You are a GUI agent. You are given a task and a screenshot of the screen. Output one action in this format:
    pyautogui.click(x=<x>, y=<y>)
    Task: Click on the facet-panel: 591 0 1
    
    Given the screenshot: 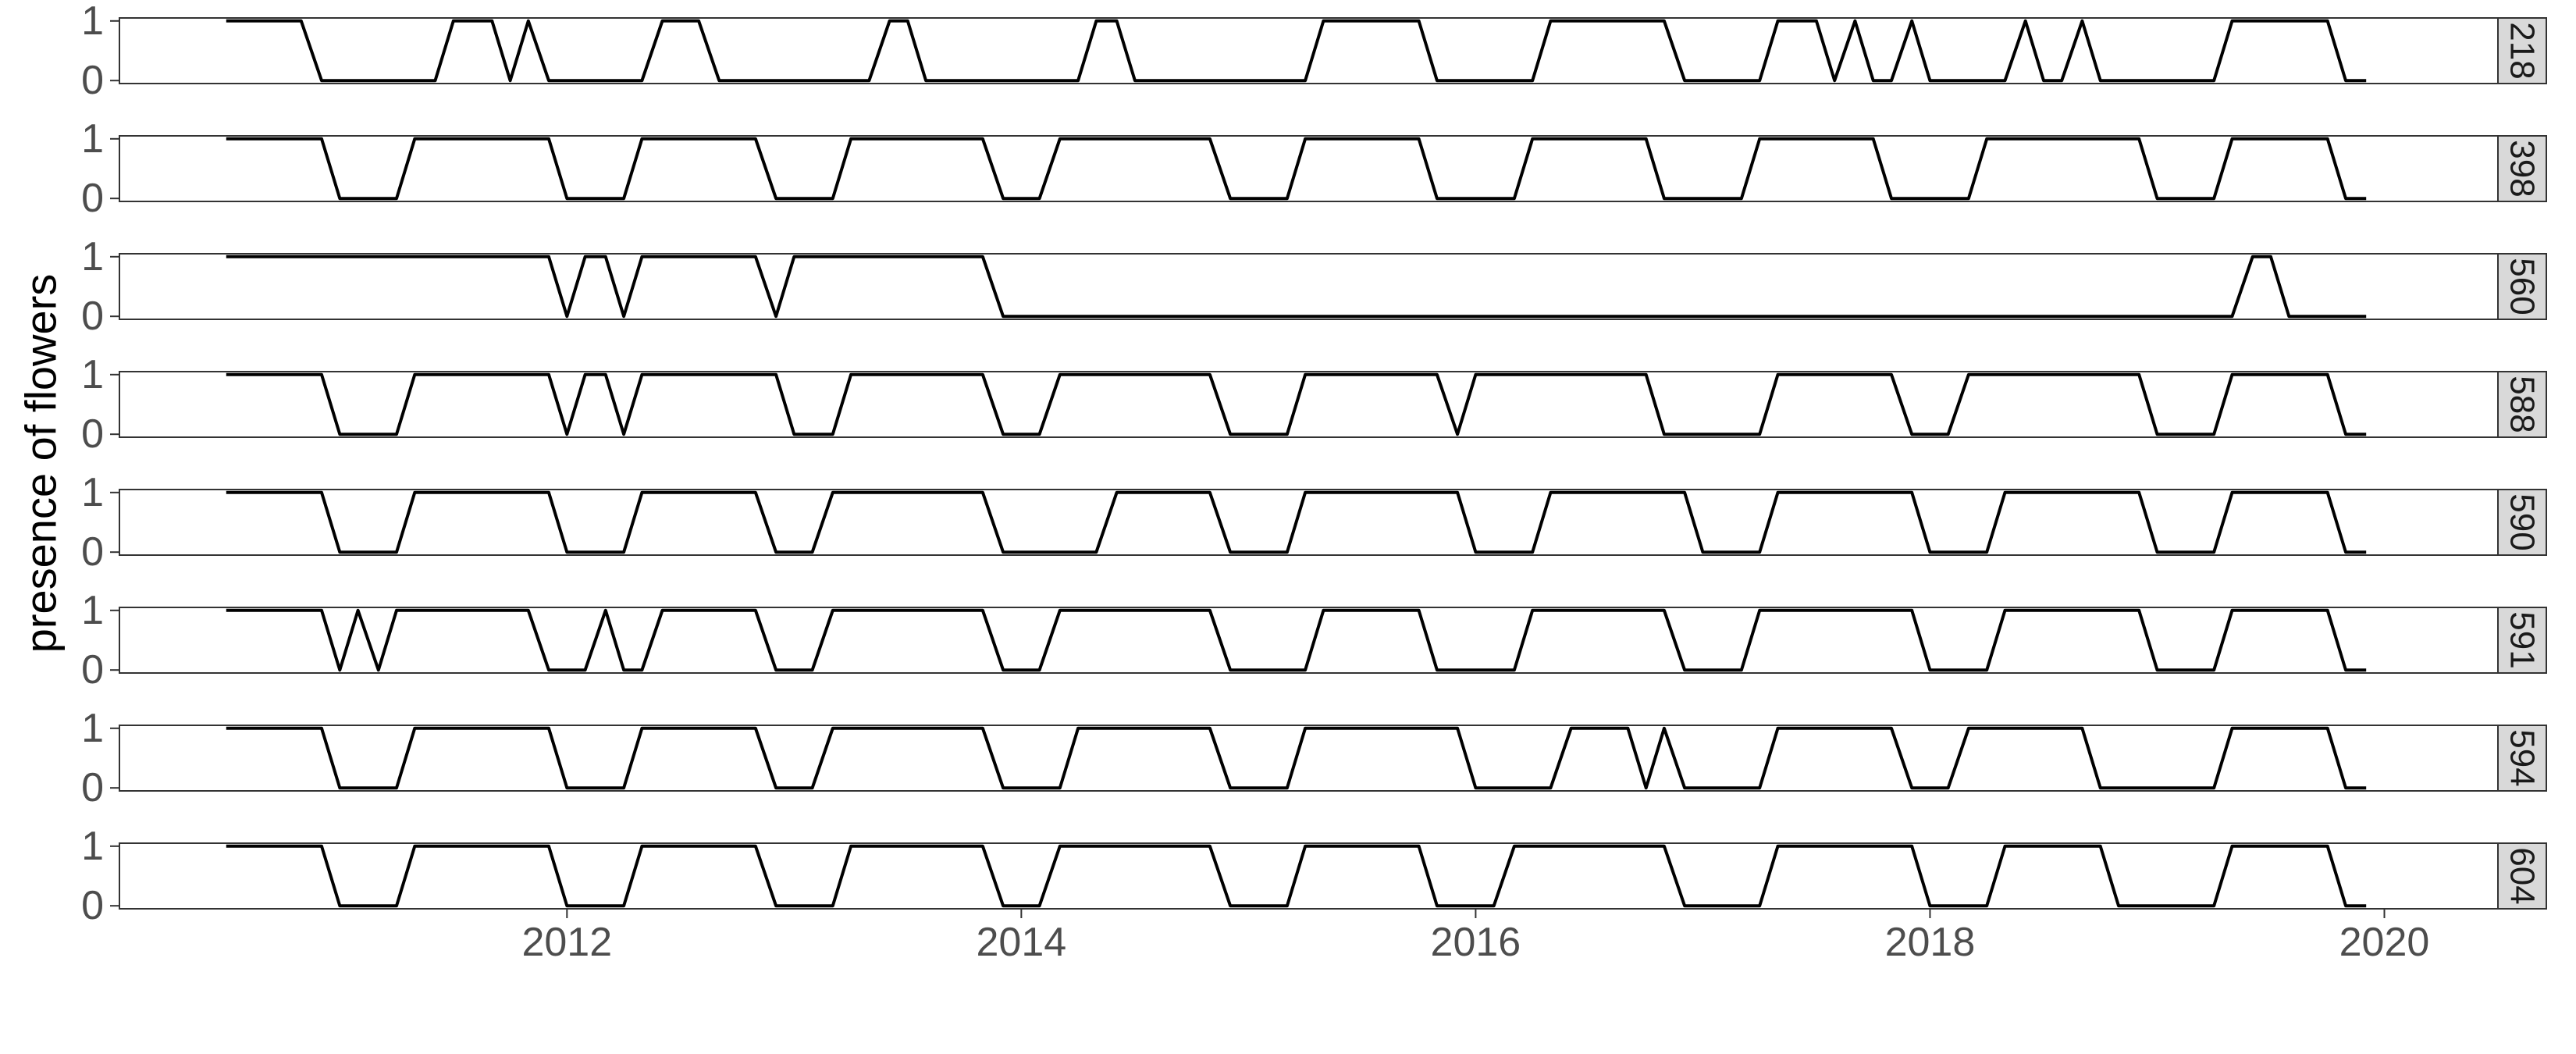 What is the action you would take?
    pyautogui.click(x=1314, y=640)
    